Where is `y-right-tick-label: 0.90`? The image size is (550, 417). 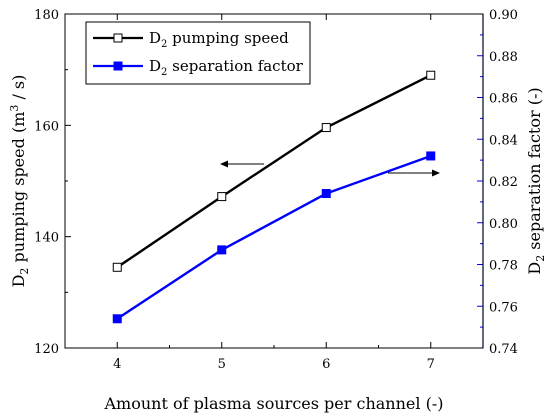
y-right-tick-label: 0.90 is located at coordinates (503, 15).